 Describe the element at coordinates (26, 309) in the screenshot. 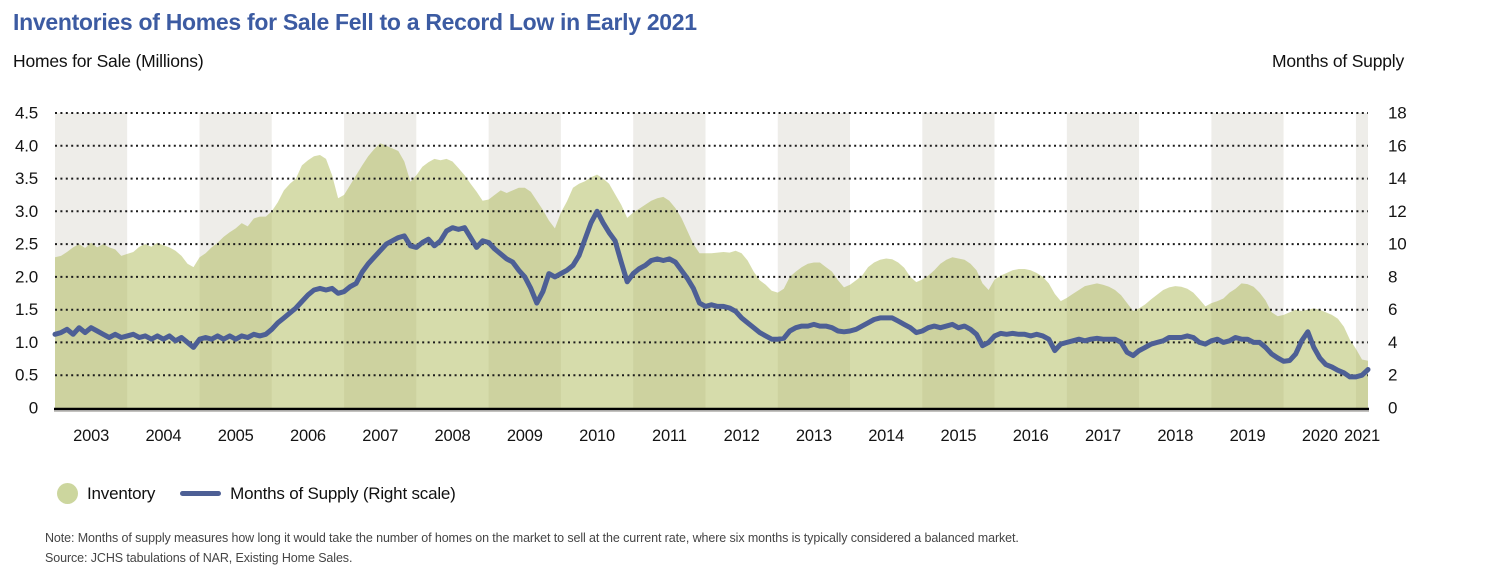

I see `left-axis-tick: 1.5` at that location.